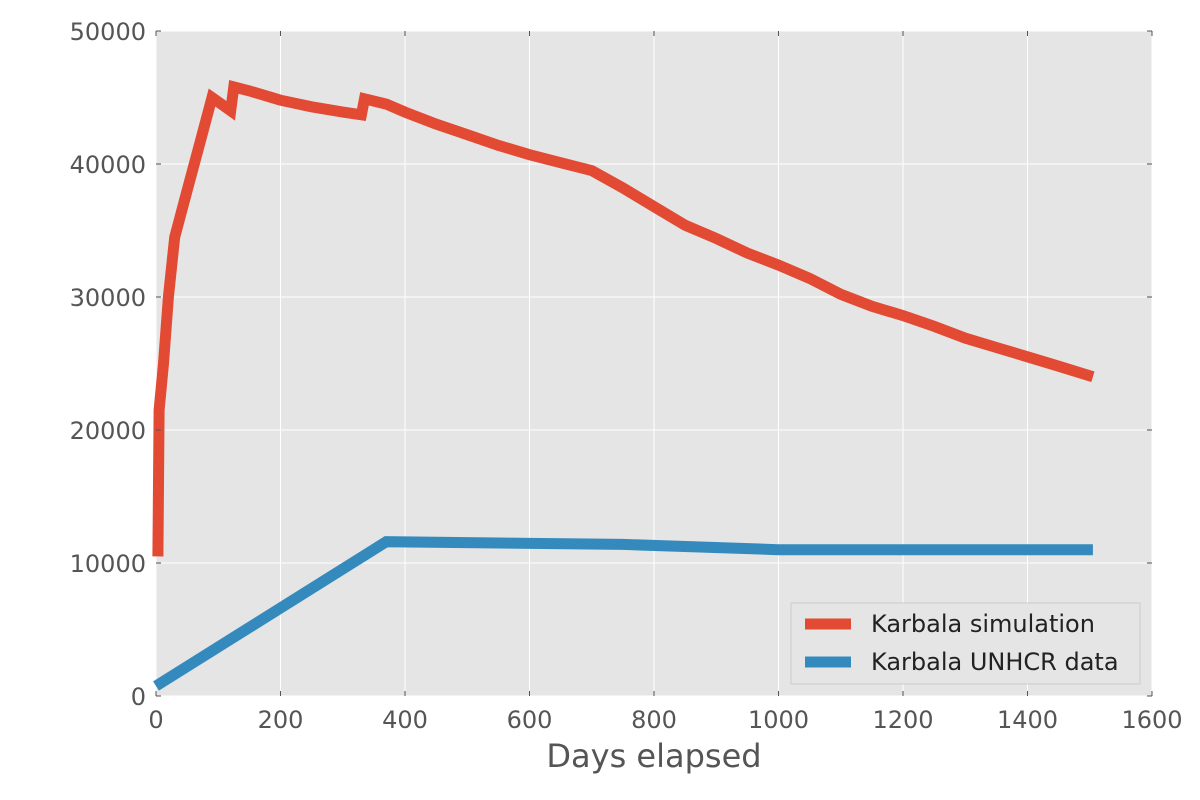 The width and height of the screenshot is (1200, 800). What do you see at coordinates (405, 720) in the screenshot?
I see `x-tick-label: 400` at bounding box center [405, 720].